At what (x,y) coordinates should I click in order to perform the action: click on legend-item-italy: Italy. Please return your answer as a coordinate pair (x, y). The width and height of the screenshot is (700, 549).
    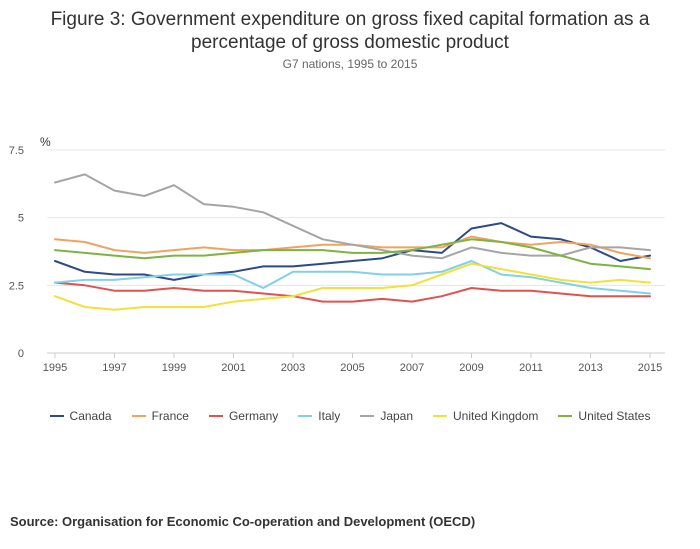
    Looking at the image, I should click on (319, 416).